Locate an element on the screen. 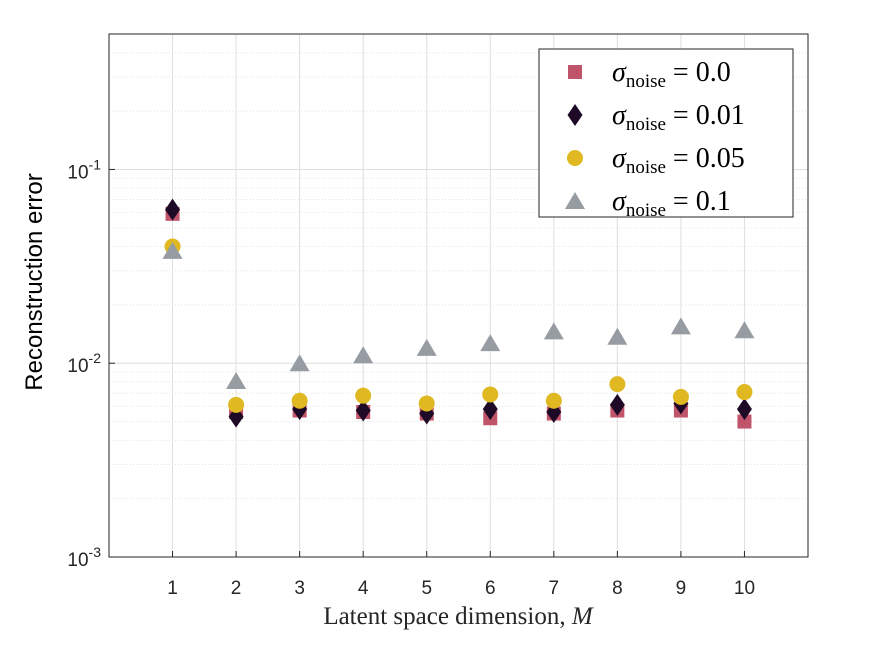  x-tick-label: 5 is located at coordinates (426, 588).